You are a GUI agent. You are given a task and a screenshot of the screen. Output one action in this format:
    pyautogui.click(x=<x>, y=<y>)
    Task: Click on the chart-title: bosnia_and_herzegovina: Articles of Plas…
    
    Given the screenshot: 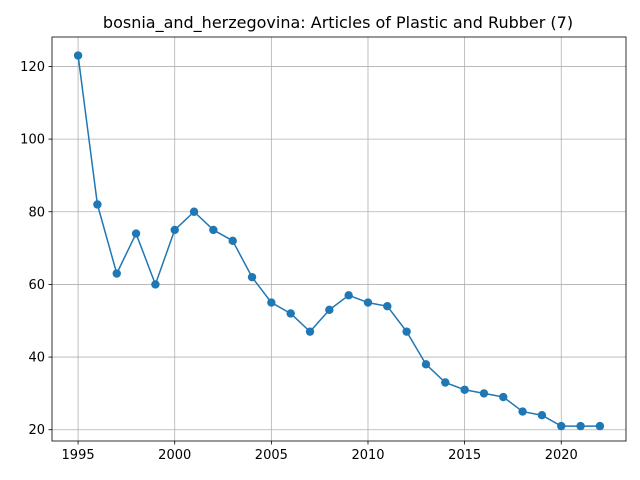 What is the action you would take?
    pyautogui.click(x=338, y=23)
    